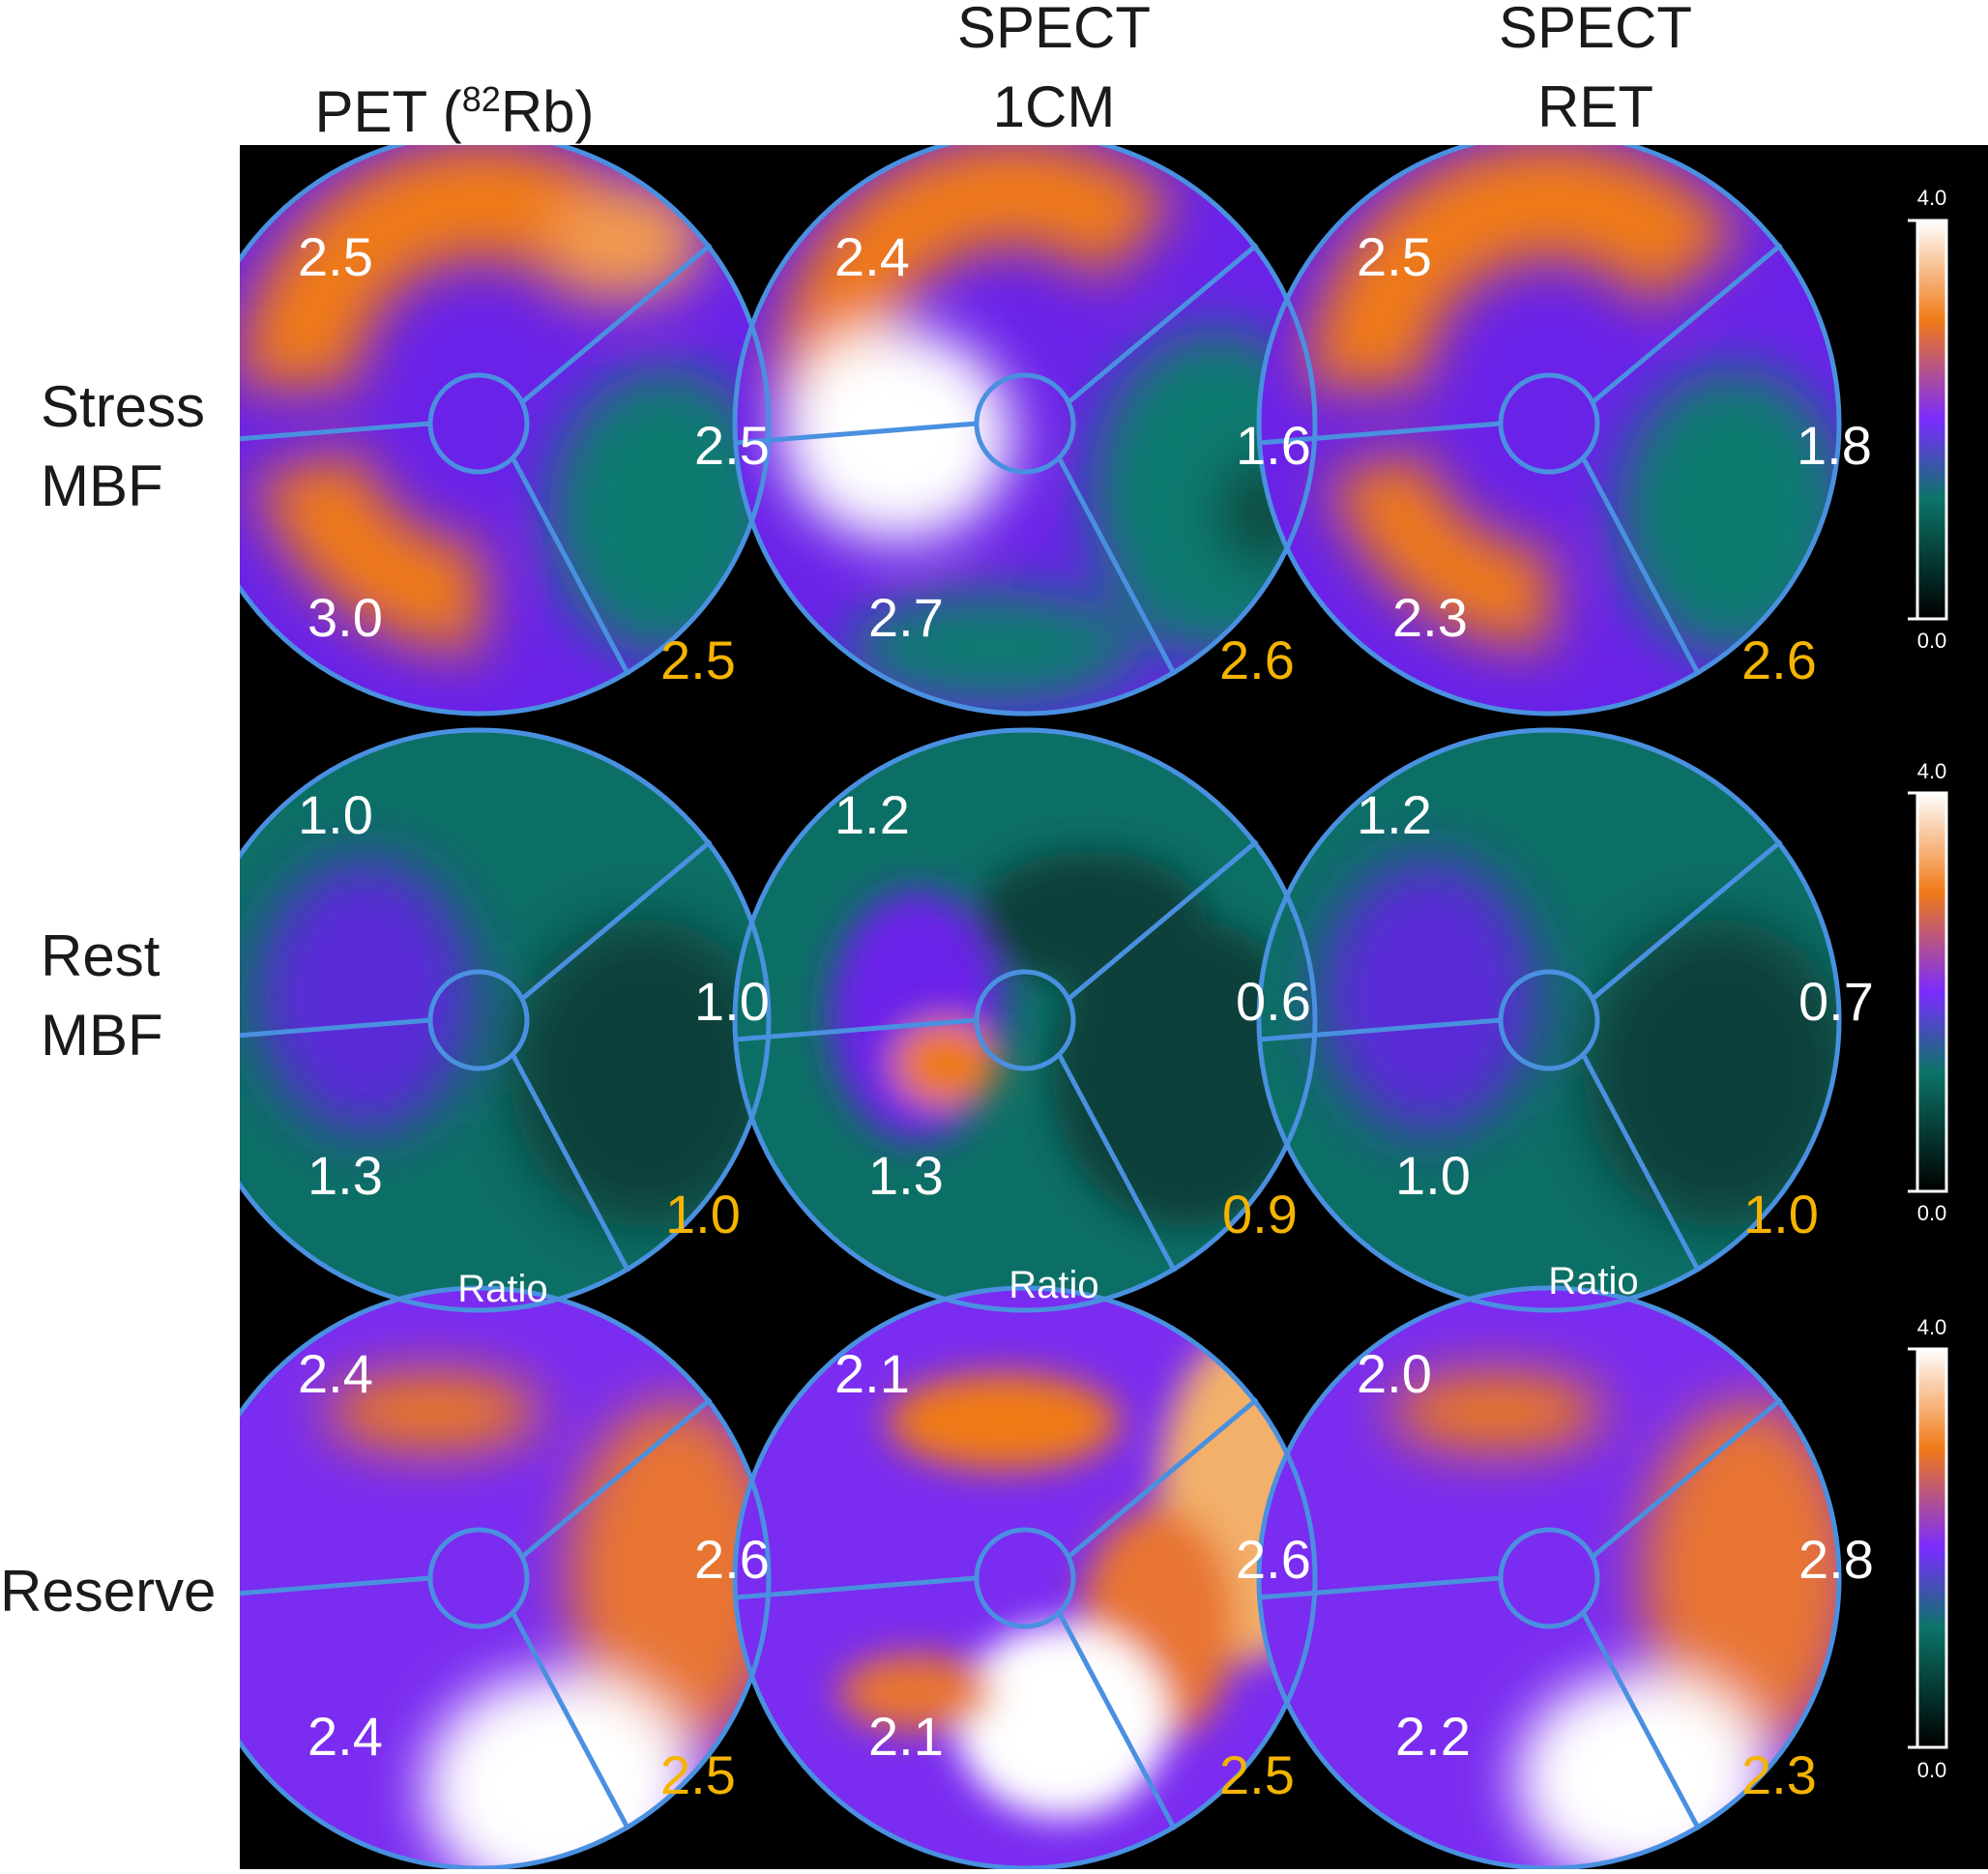 This screenshot has width=1988, height=1874. I want to click on outline-r2c1, so click(1025, 1578).